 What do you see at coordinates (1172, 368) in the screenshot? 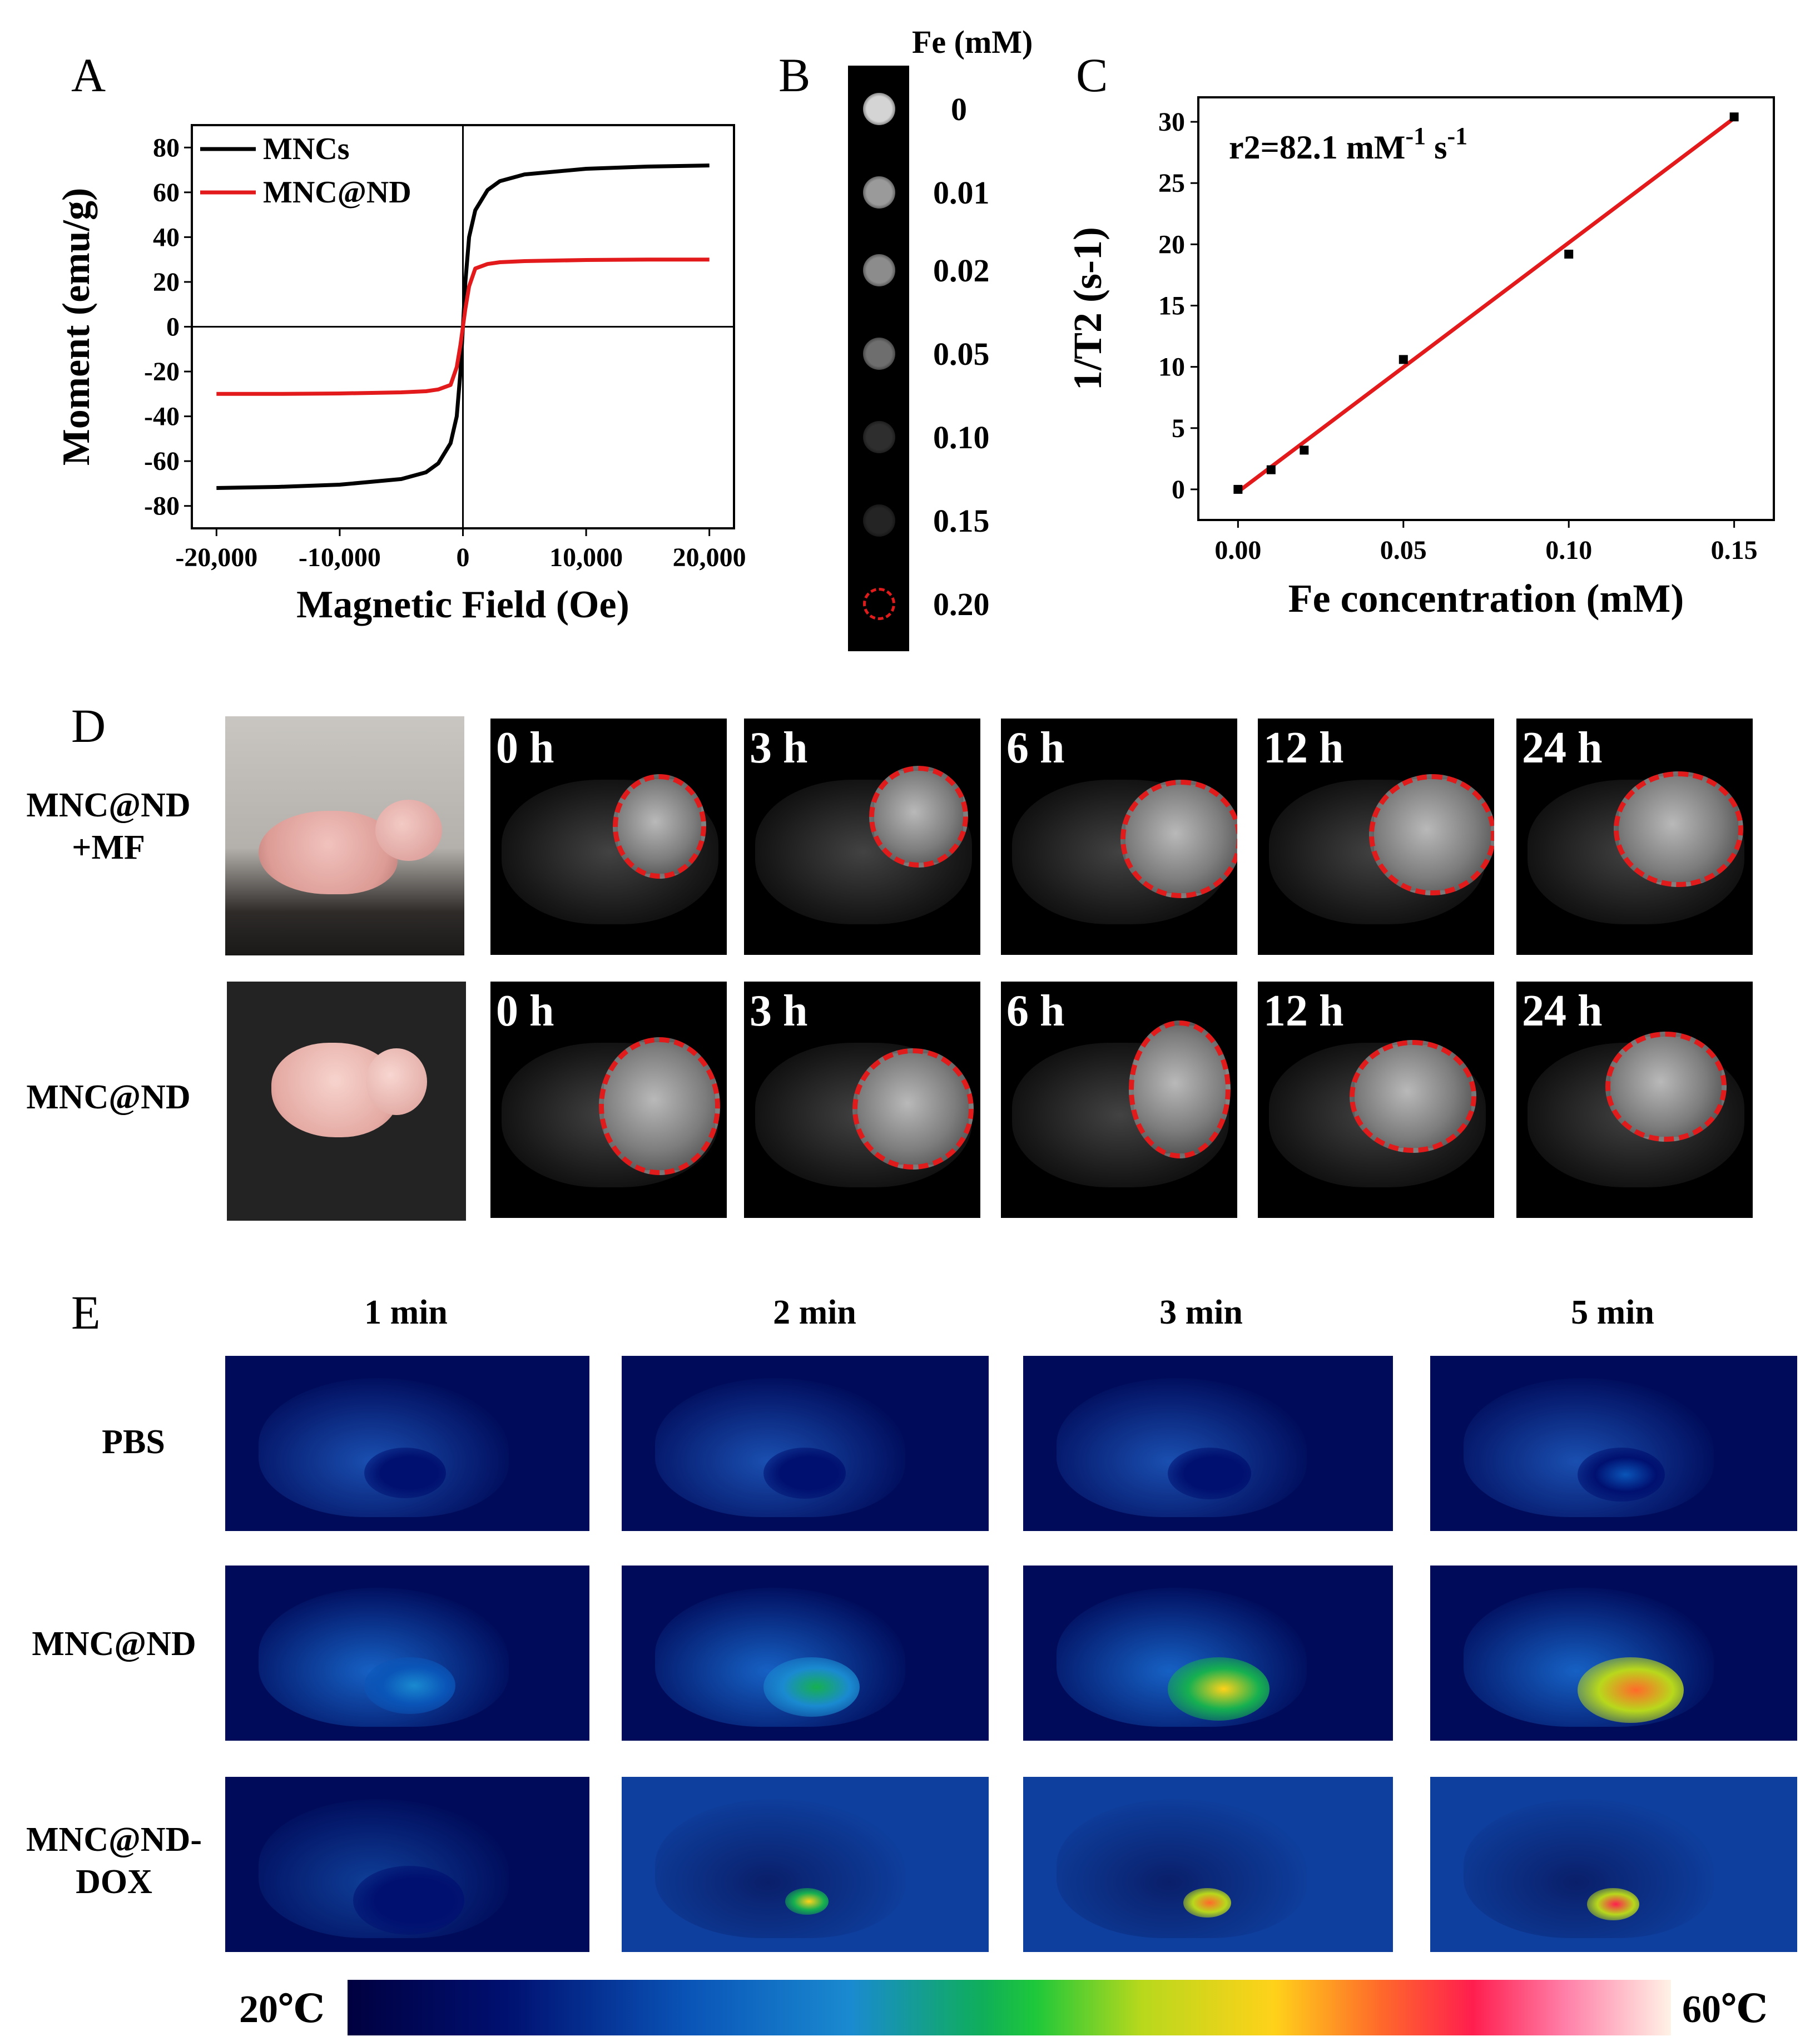
I see `y-tick-label: 10` at bounding box center [1172, 368].